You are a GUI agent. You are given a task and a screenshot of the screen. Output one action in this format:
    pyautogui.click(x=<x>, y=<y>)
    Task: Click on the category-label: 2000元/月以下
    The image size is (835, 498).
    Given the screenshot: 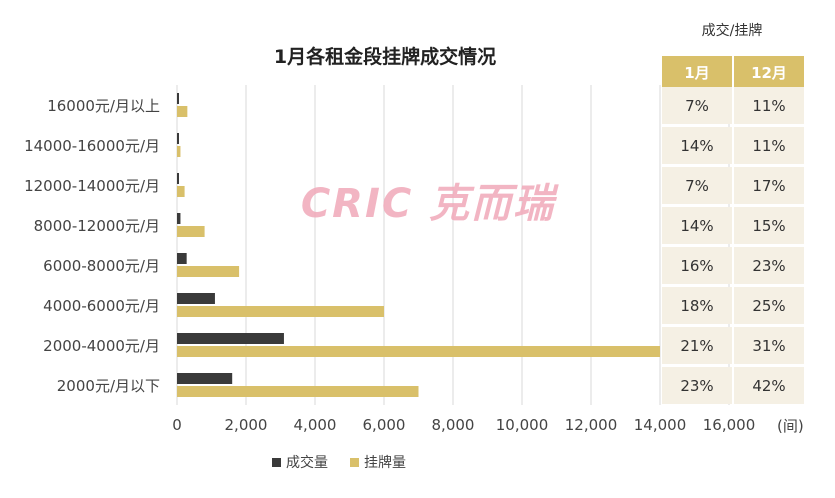 What is the action you would take?
    pyautogui.click(x=108, y=386)
    